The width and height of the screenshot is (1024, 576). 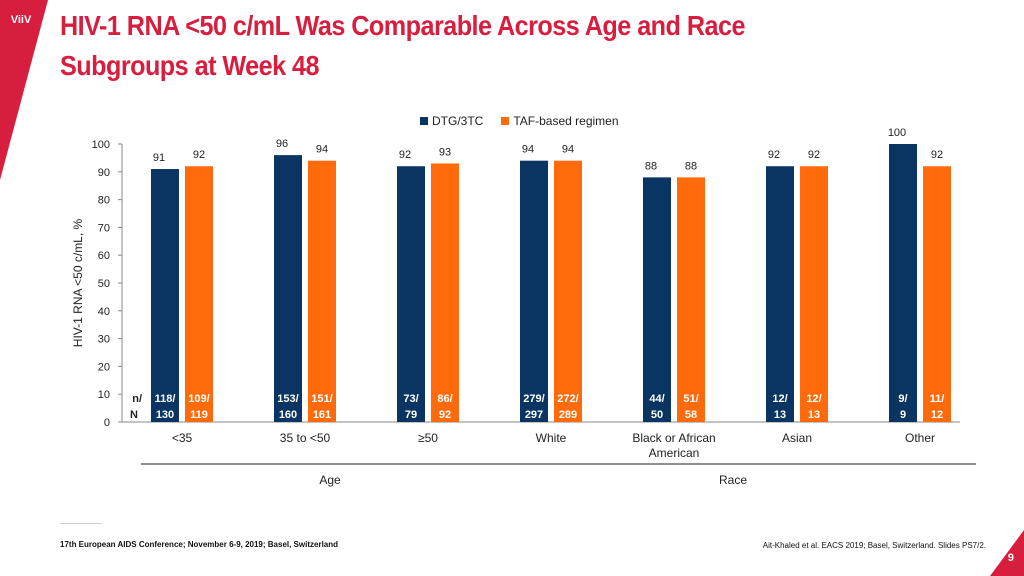 What do you see at coordinates (104, 367) in the screenshot?
I see `y-tick-label: 20` at bounding box center [104, 367].